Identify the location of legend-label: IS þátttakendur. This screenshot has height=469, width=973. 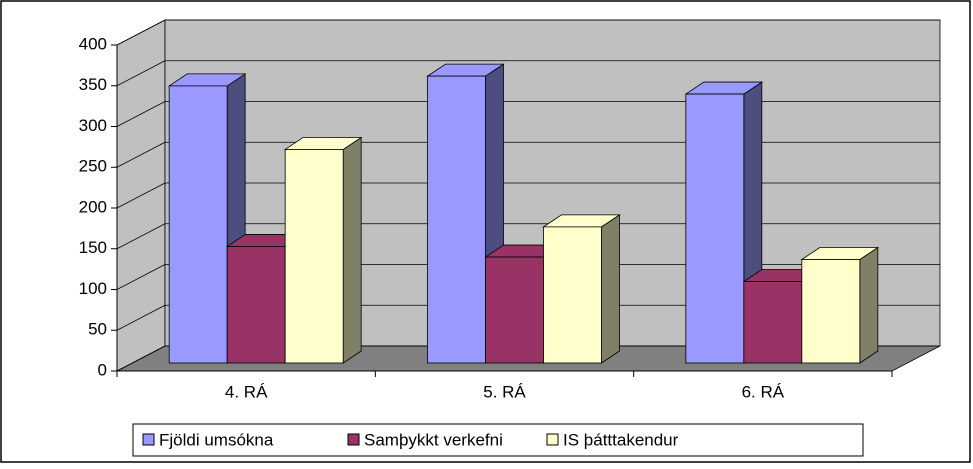
(621, 439).